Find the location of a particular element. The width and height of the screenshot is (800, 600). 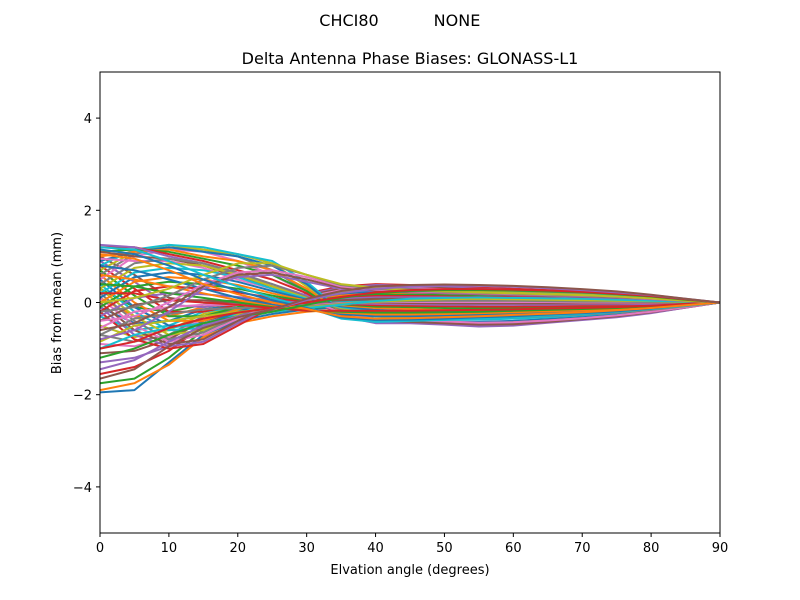

x-tick-label: 90 is located at coordinates (720, 548).